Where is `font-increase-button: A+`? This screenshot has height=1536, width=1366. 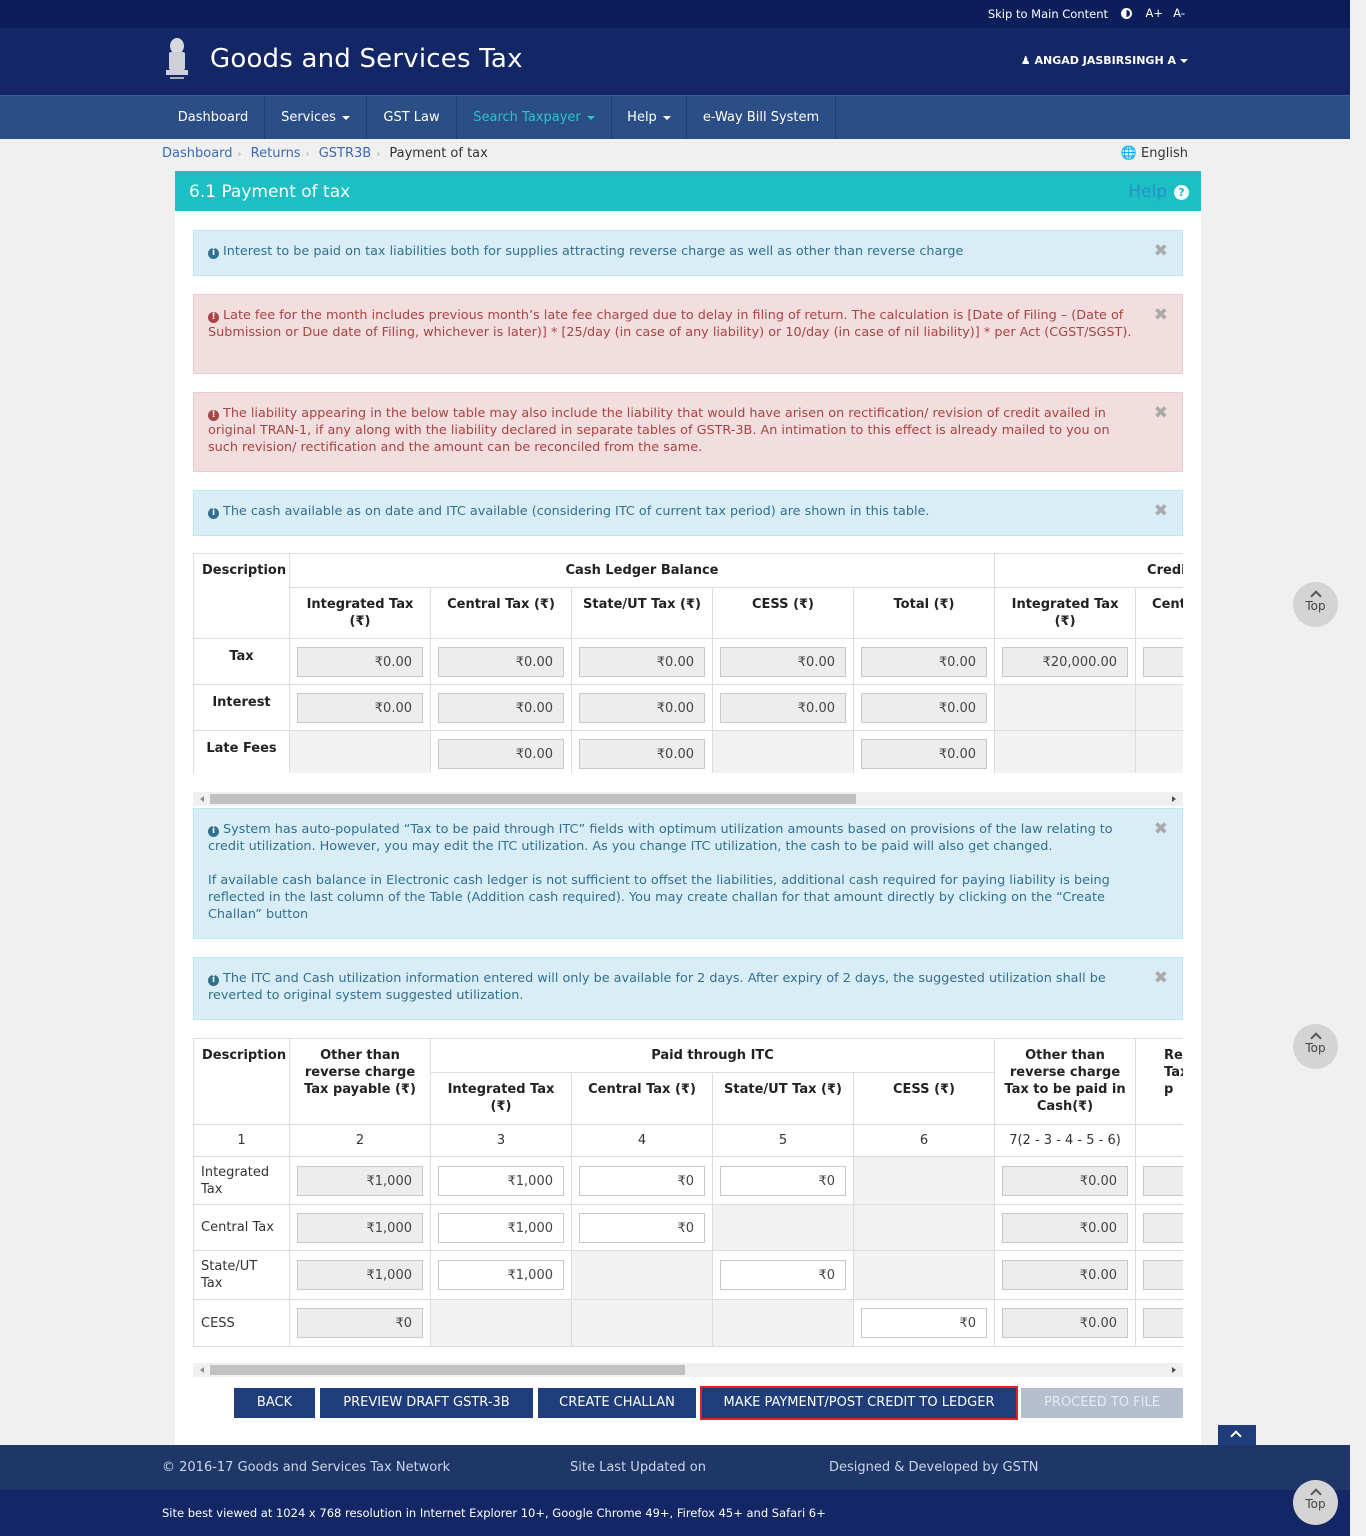
font-increase-button: A+ is located at coordinates (1154, 13).